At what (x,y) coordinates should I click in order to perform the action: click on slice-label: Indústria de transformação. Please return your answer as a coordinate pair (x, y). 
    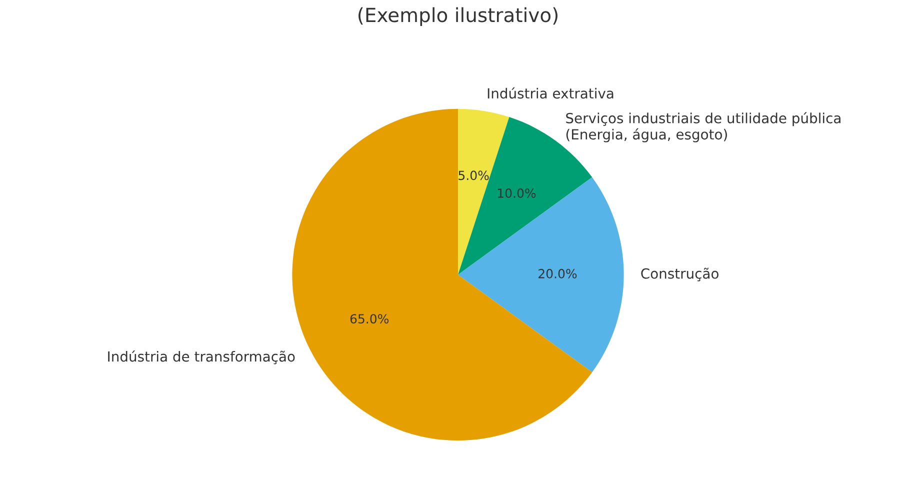
    Looking at the image, I should click on (201, 357).